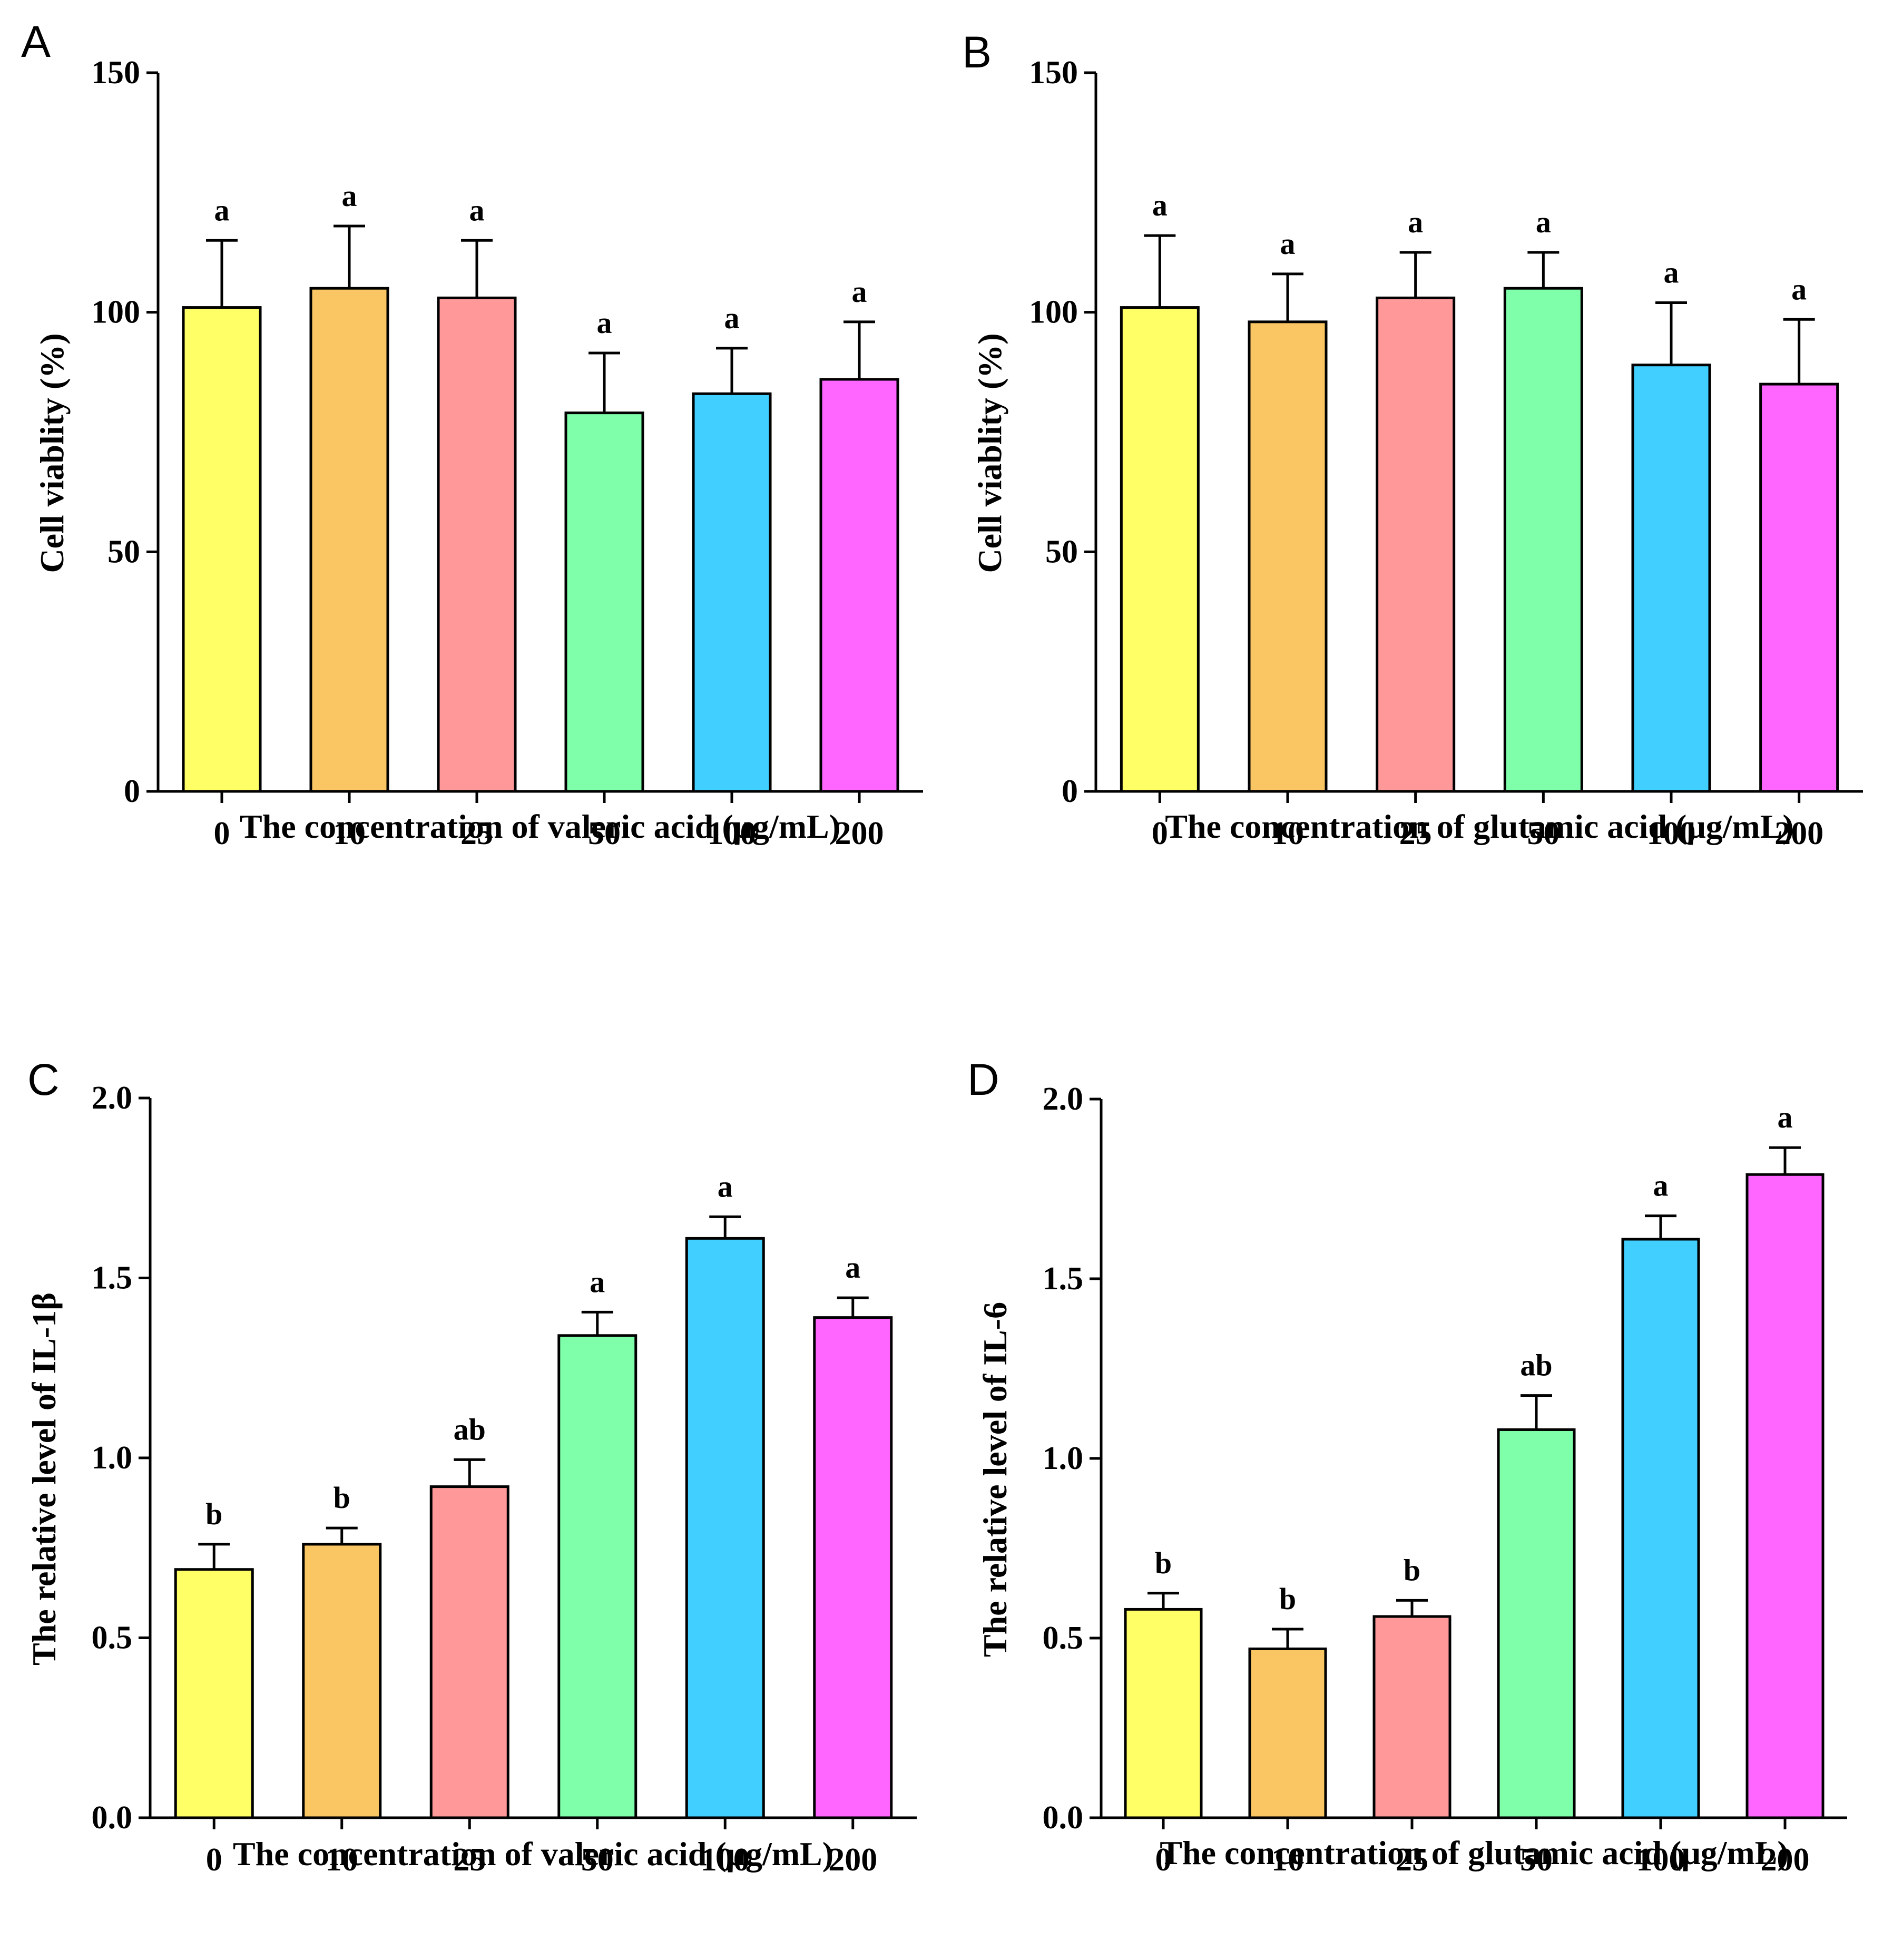 This screenshot has height=1960, width=1883. Describe the element at coordinates (983, 1079) in the screenshot. I see `panel-d-letter: D` at that location.